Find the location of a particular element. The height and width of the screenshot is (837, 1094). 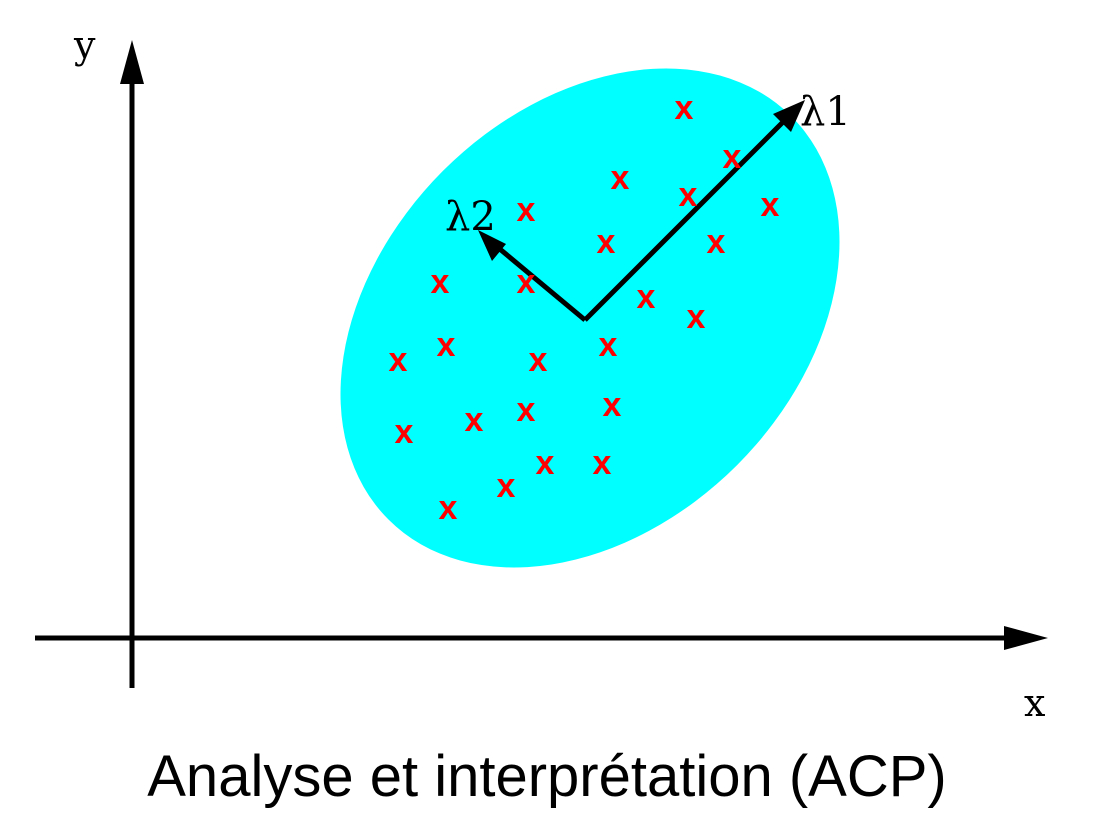

x-axis-arrow is located at coordinates (1026, 638).